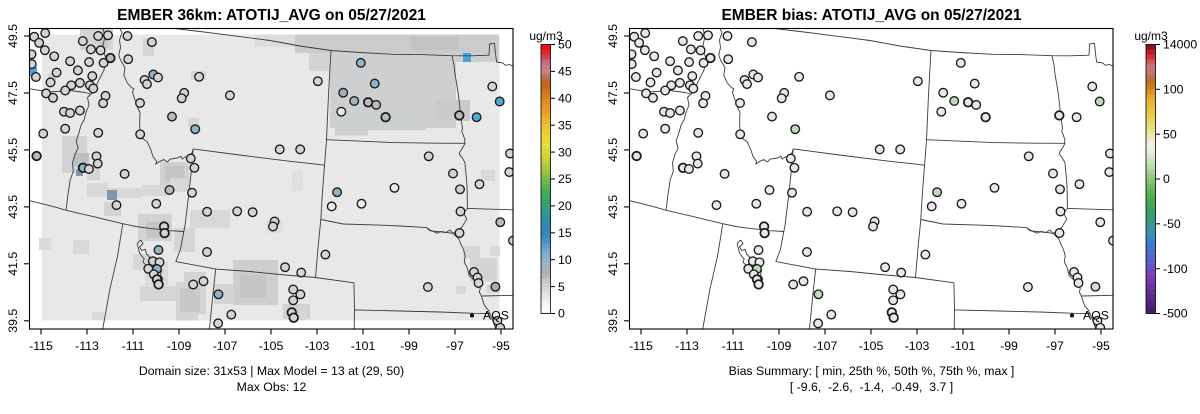 Image resolution: width=1200 pixels, height=414 pixels. I want to click on svg-text: -100, so click(1175, 269).